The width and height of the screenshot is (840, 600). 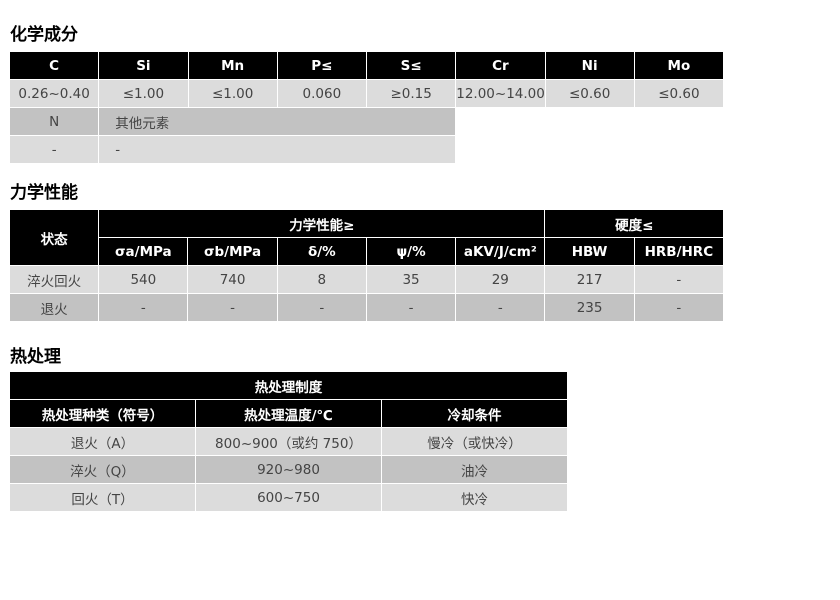 I want to click on header-cell: δ/%, so click(x=321, y=251).